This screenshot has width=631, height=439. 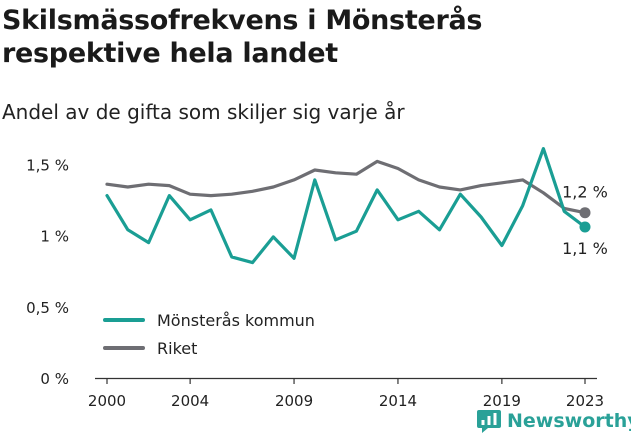 I want to click on x-tick-label: 2023, so click(x=585, y=401).